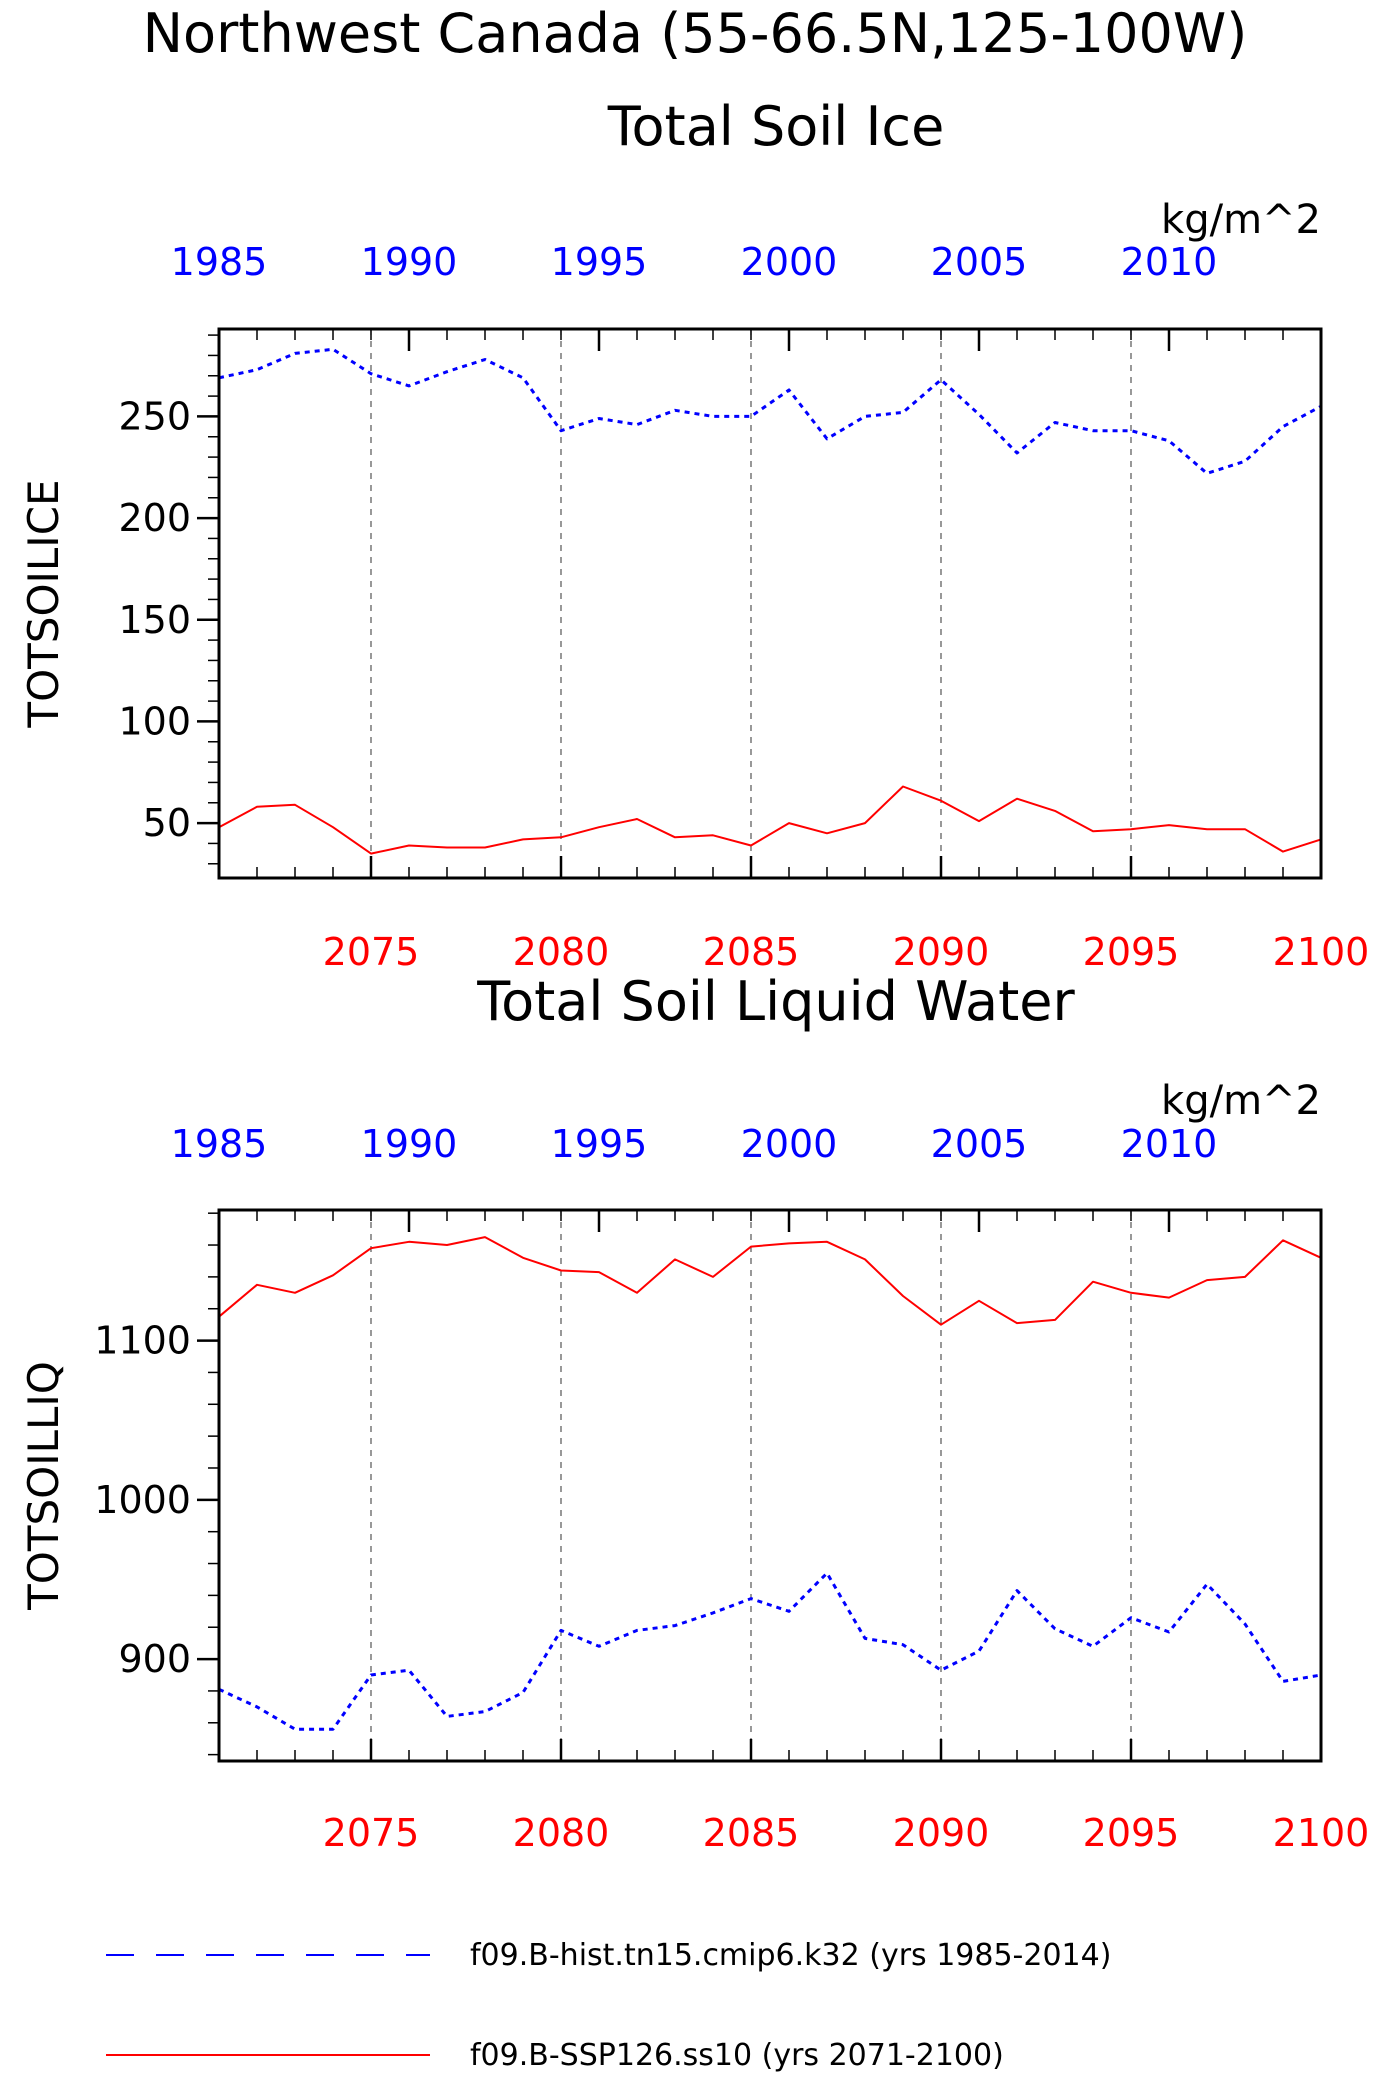 This screenshot has width=1389, height=2074. Describe the element at coordinates (154, 416) in the screenshot. I see `y-tick-label: 250` at that location.